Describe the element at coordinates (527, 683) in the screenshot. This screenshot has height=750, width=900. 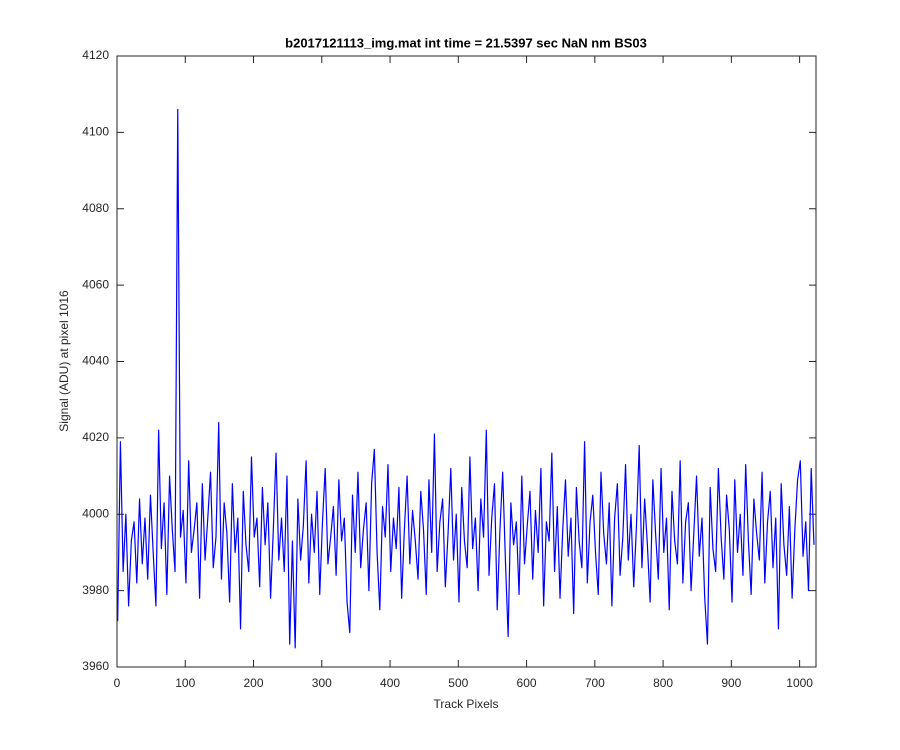
I see `x-tick-label: 600` at that location.